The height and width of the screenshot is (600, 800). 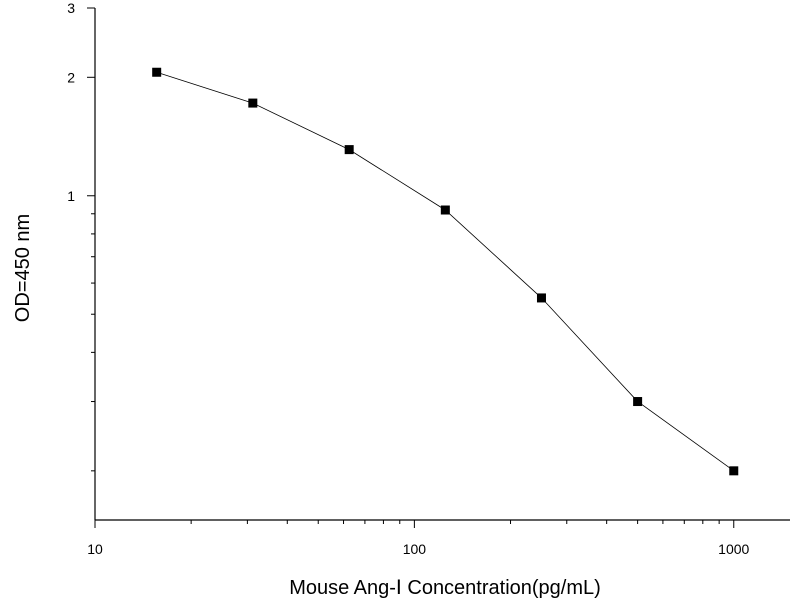 What do you see at coordinates (418, 538) in the screenshot?
I see `x-axis-ticks: 10 100 1000` at bounding box center [418, 538].